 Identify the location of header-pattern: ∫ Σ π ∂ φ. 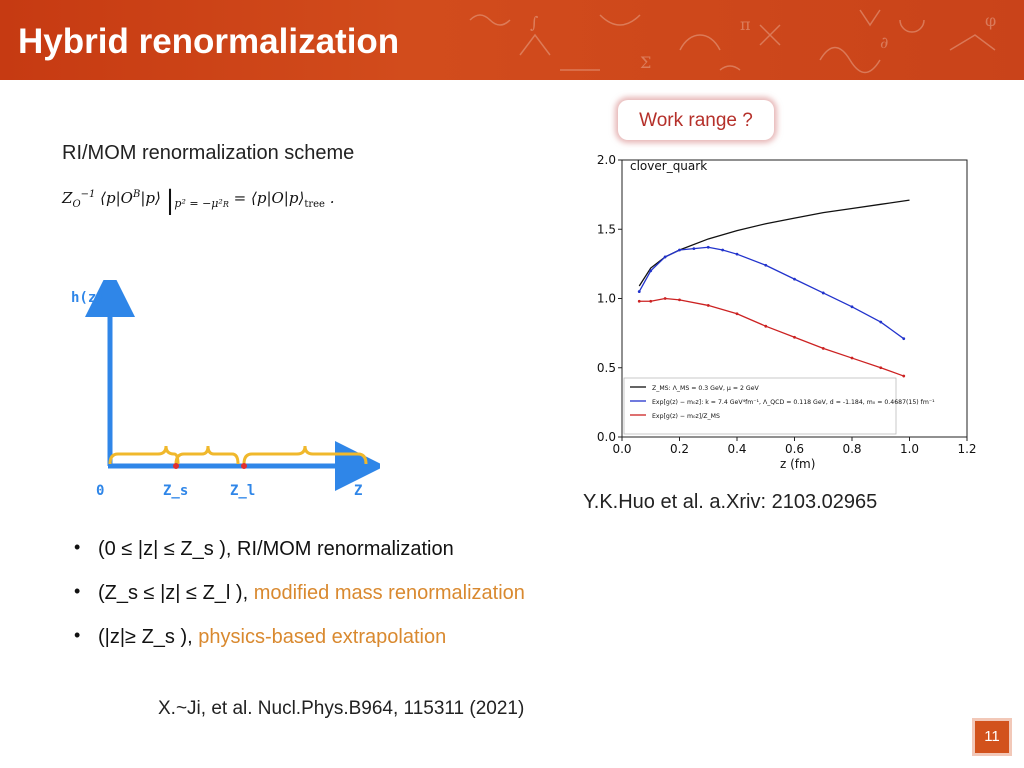
(732, 41).